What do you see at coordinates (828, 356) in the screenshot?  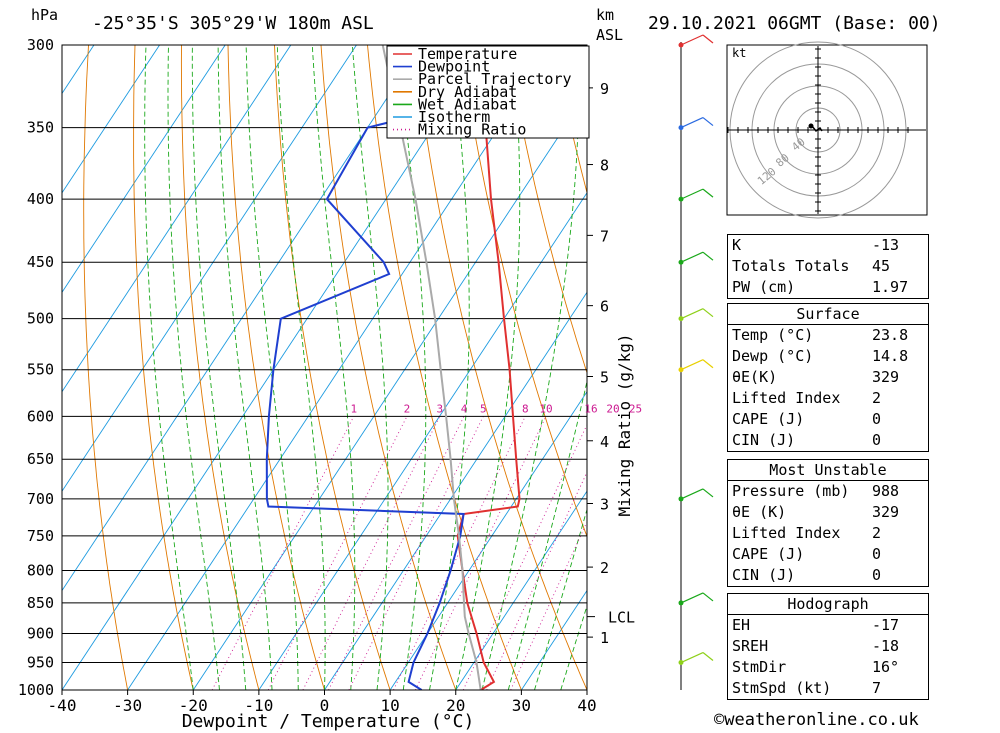 I see `surface-row: Dewp (°C) 14.8` at bounding box center [828, 356].